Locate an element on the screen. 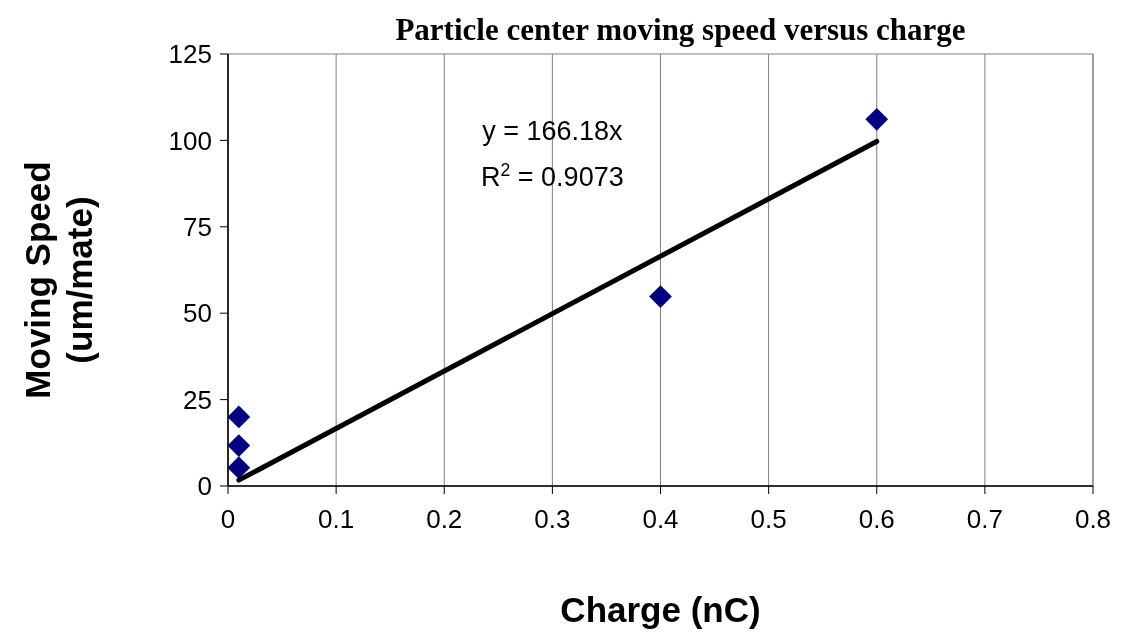 The width and height of the screenshot is (1123, 638). x-tick-label: 0.5 is located at coordinates (768, 519).